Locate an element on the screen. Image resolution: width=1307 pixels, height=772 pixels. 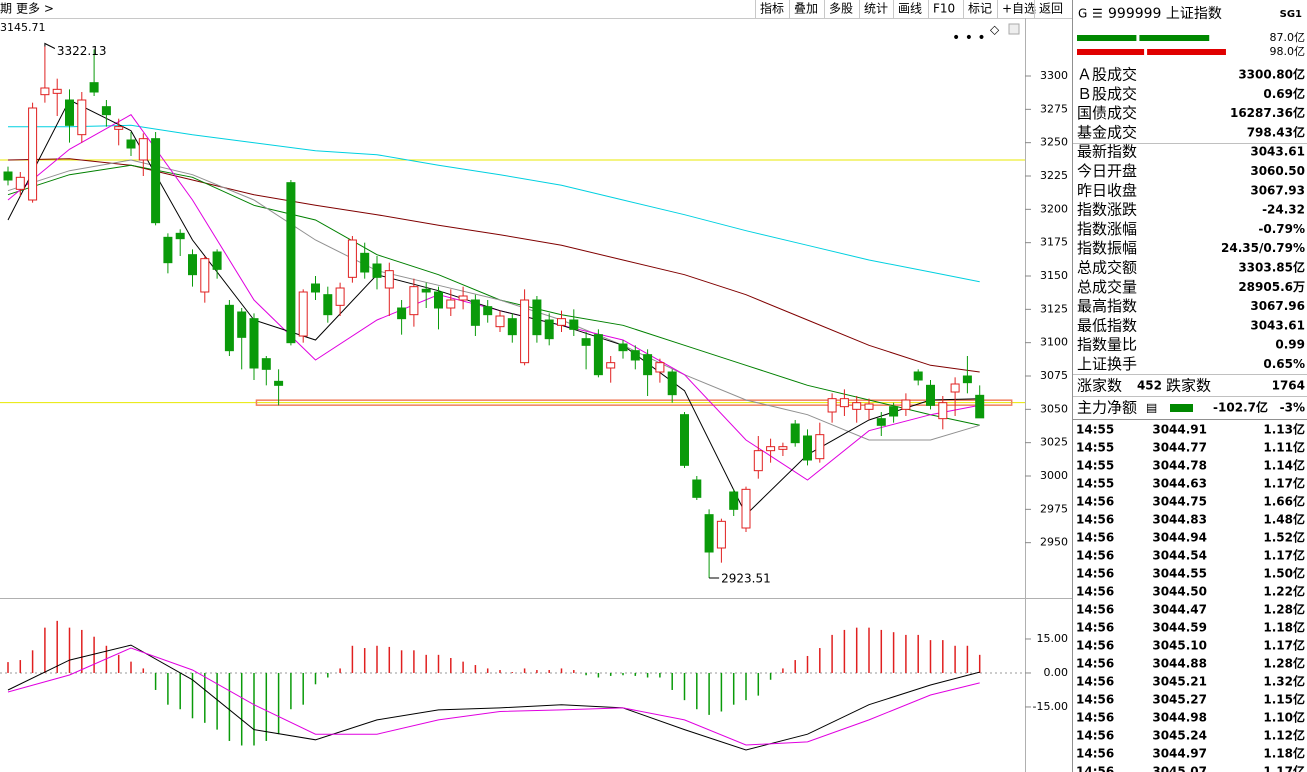
flow-label: 主力净额 is located at coordinates (1107, 408).